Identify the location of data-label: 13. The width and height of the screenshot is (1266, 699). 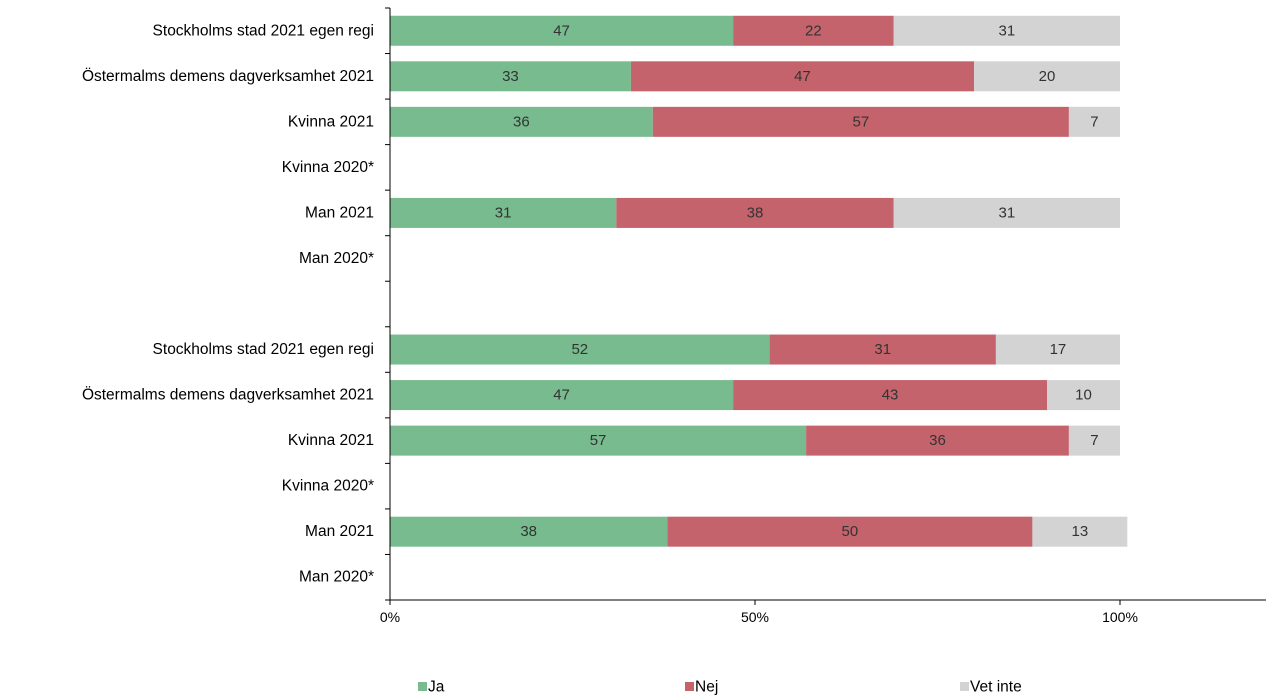
(1080, 531).